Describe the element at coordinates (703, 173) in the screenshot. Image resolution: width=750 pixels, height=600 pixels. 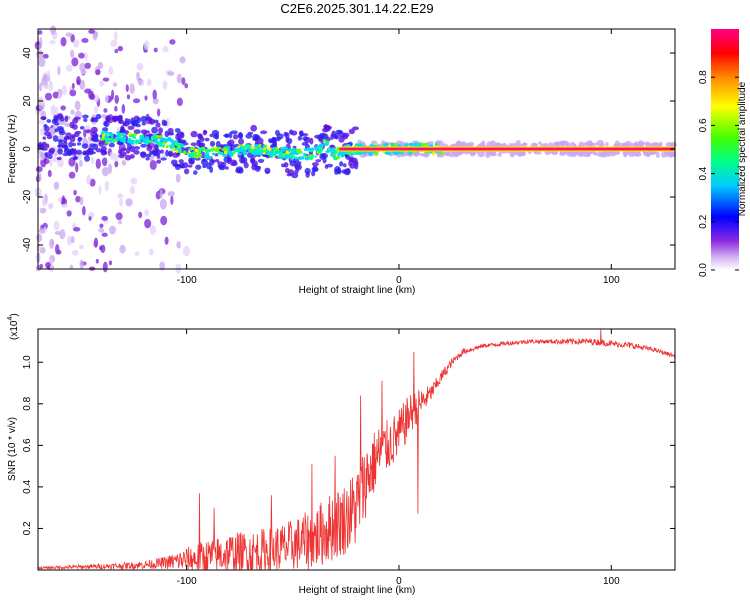
I see `colorbar-tick-label: 0.4` at that location.